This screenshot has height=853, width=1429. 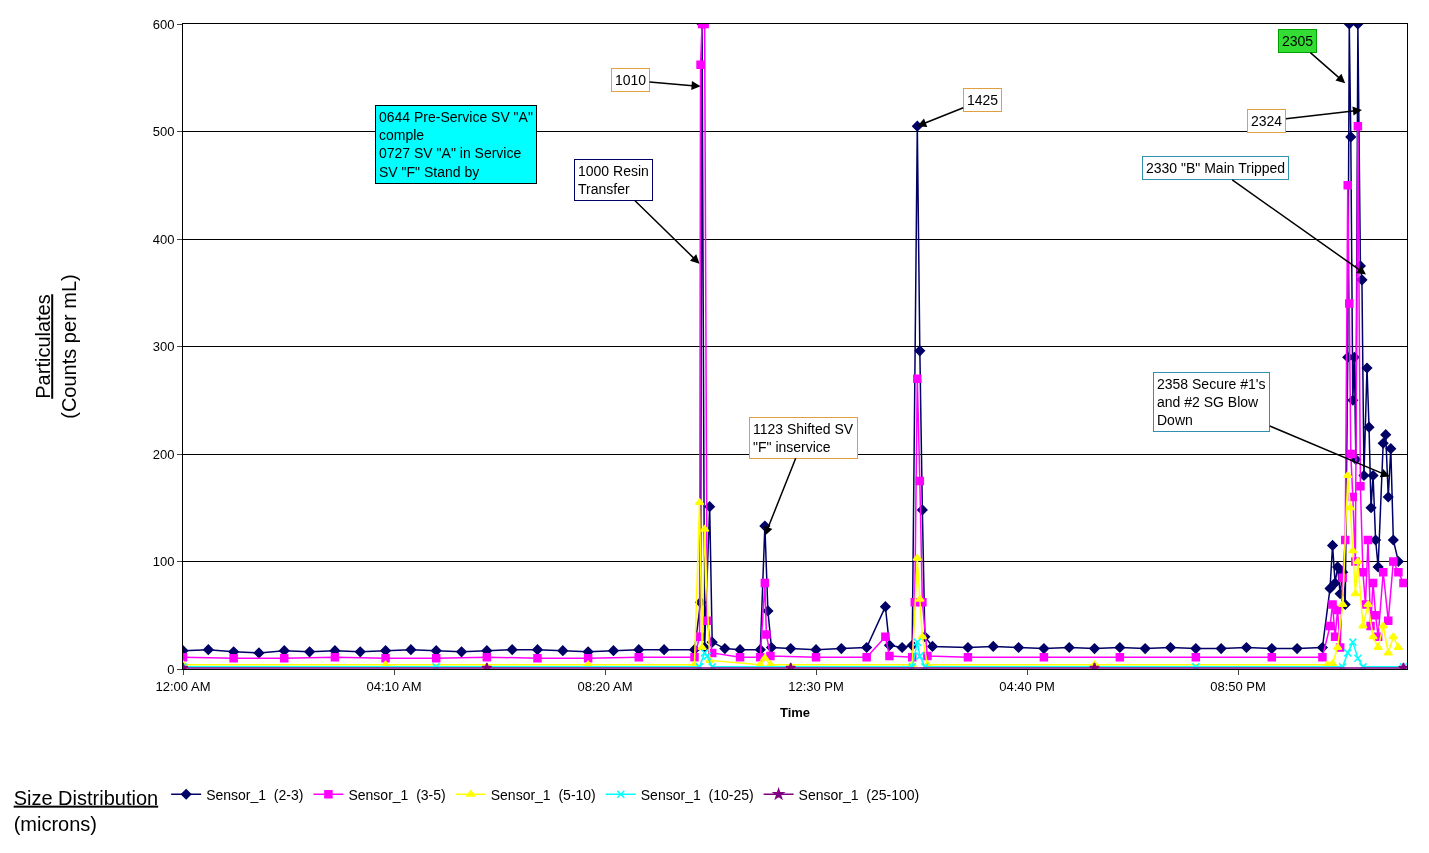 I want to click on annotation: 1425, so click(x=983, y=100).